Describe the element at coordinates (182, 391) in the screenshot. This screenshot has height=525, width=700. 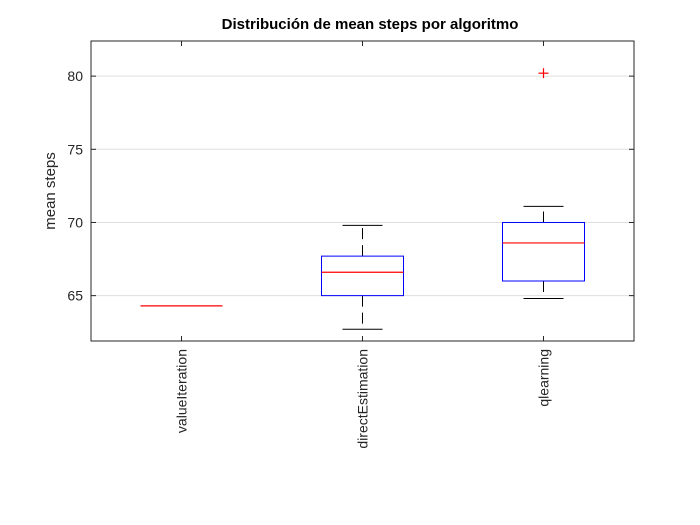
I see `x-category-label-0: valueIteration` at that location.